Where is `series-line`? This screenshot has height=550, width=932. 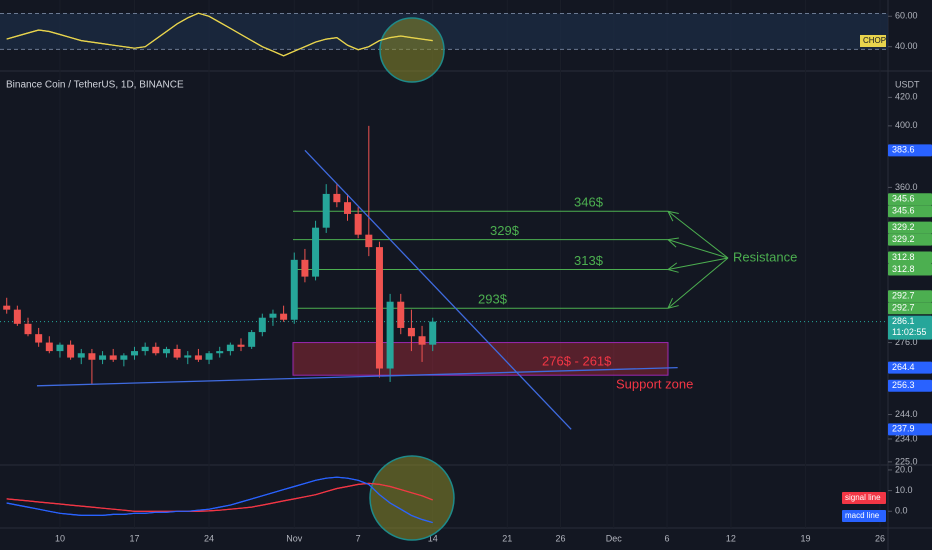
series-line is located at coordinates (219, 34).